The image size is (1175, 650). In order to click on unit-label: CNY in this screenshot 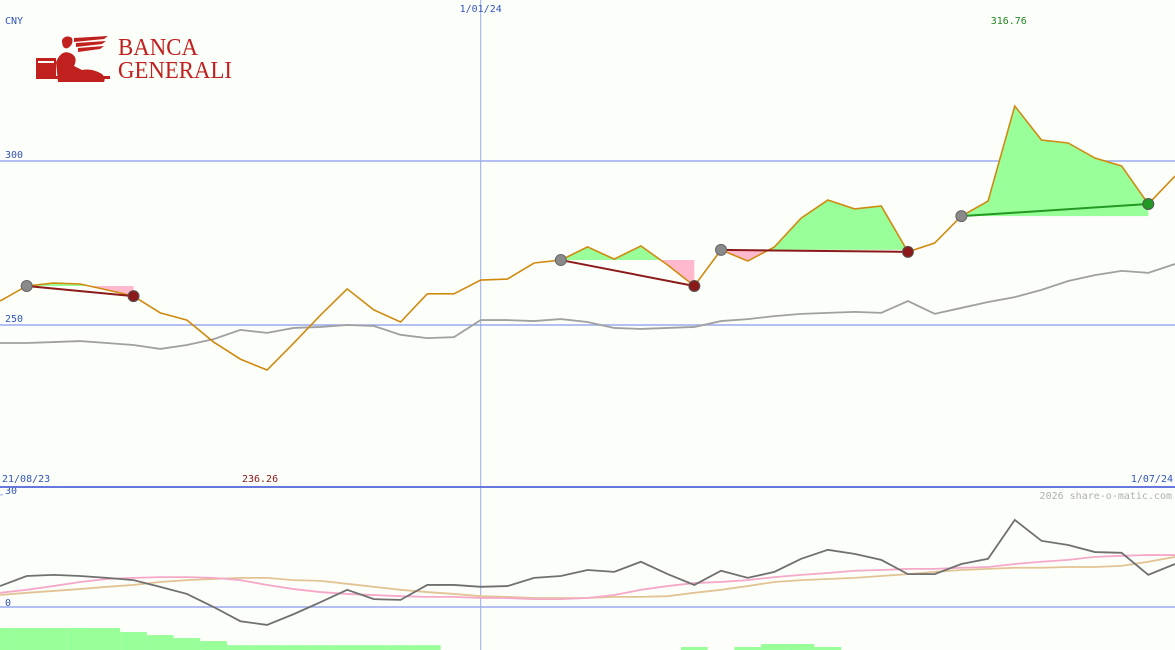, I will do `click(14, 21)`.